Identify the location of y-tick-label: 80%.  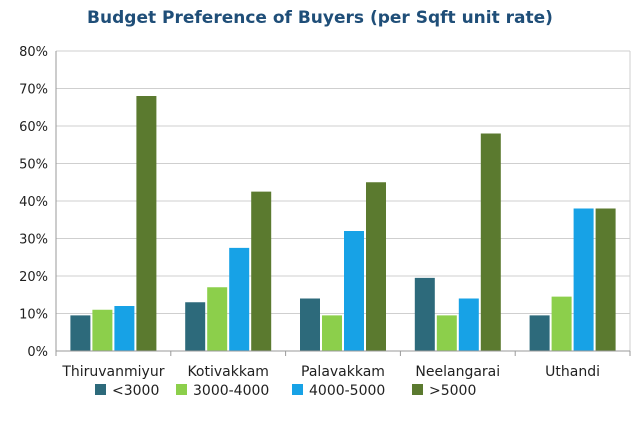
(33, 52).